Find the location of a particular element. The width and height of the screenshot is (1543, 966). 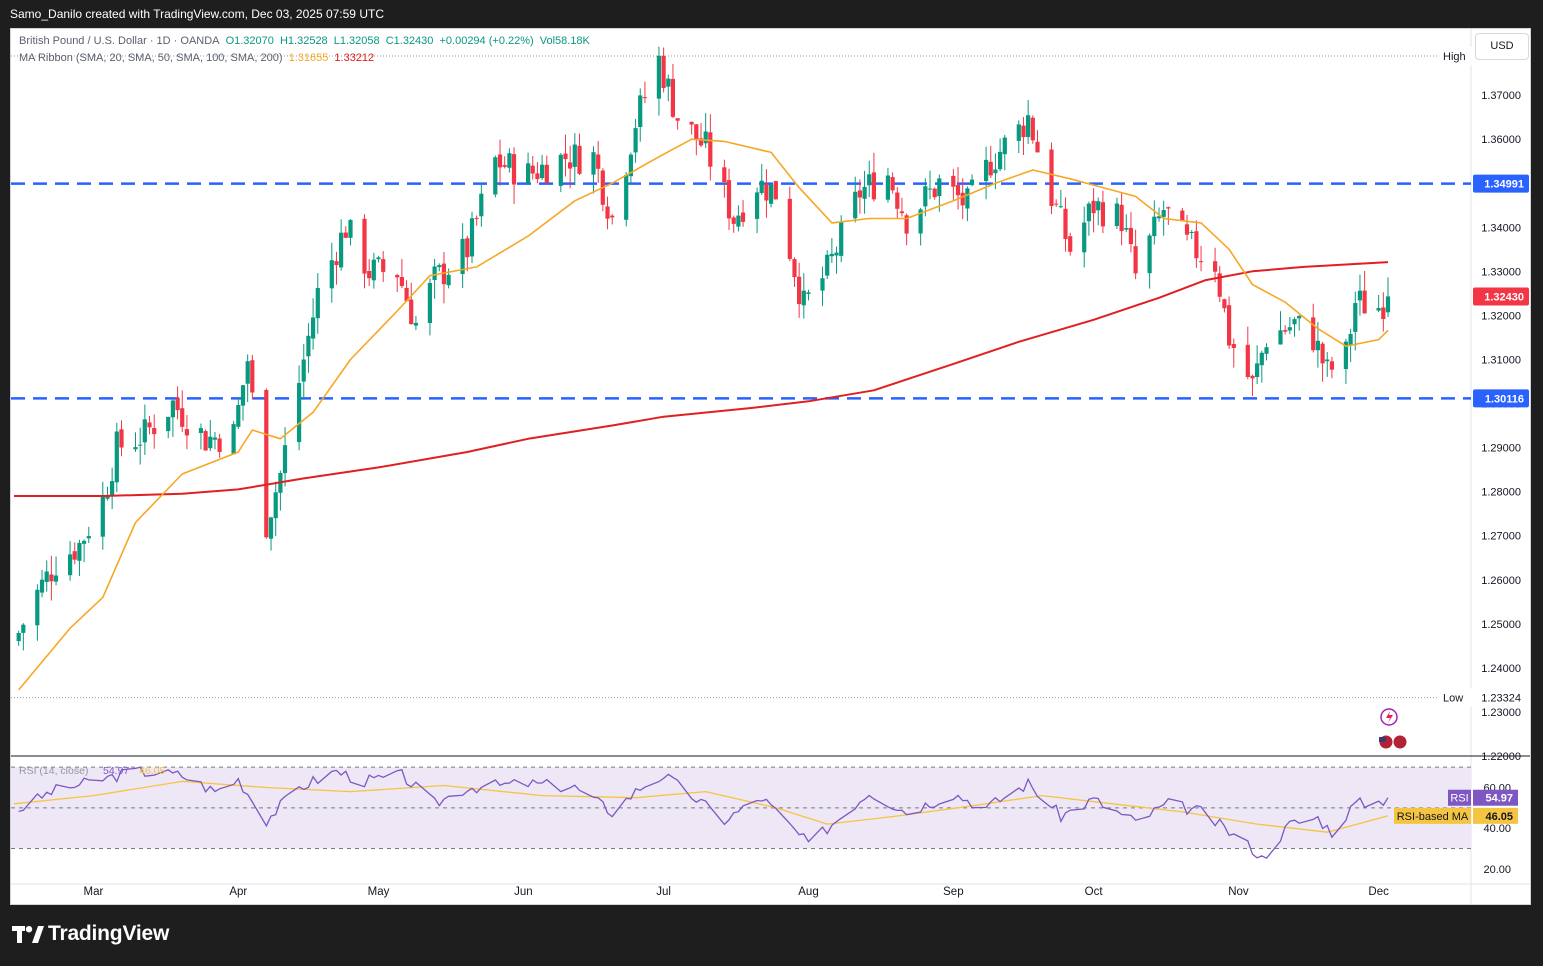

uk-flag-icon is located at coordinates (1400, 742).